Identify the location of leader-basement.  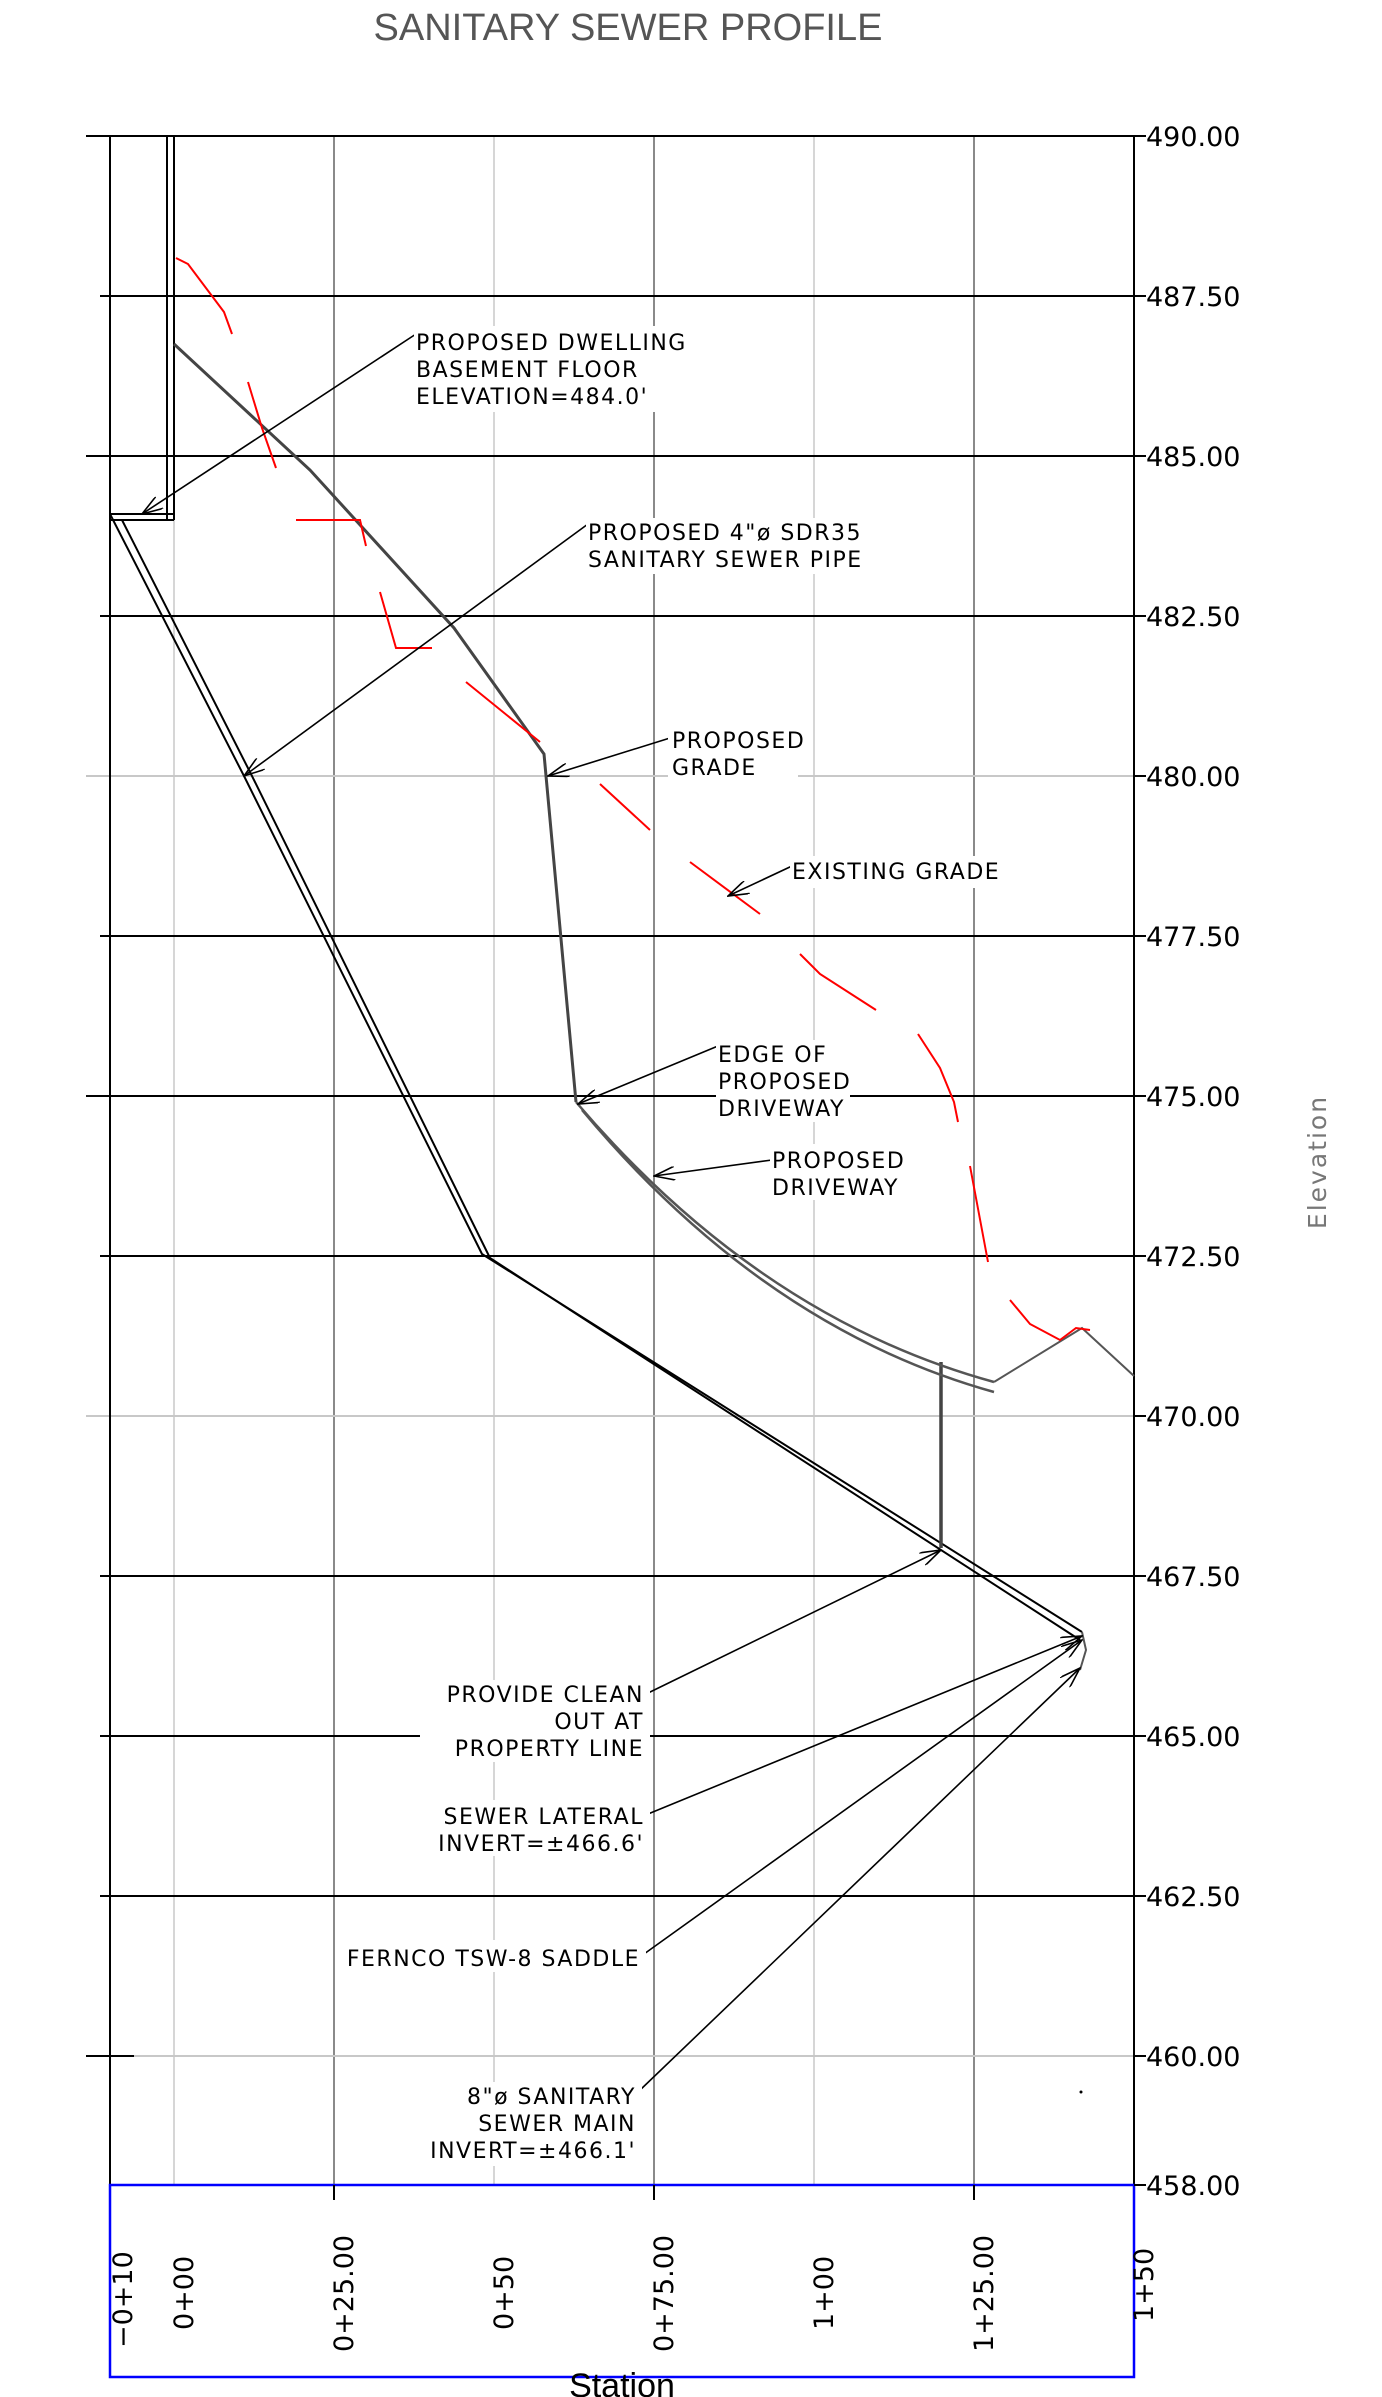
(279, 423).